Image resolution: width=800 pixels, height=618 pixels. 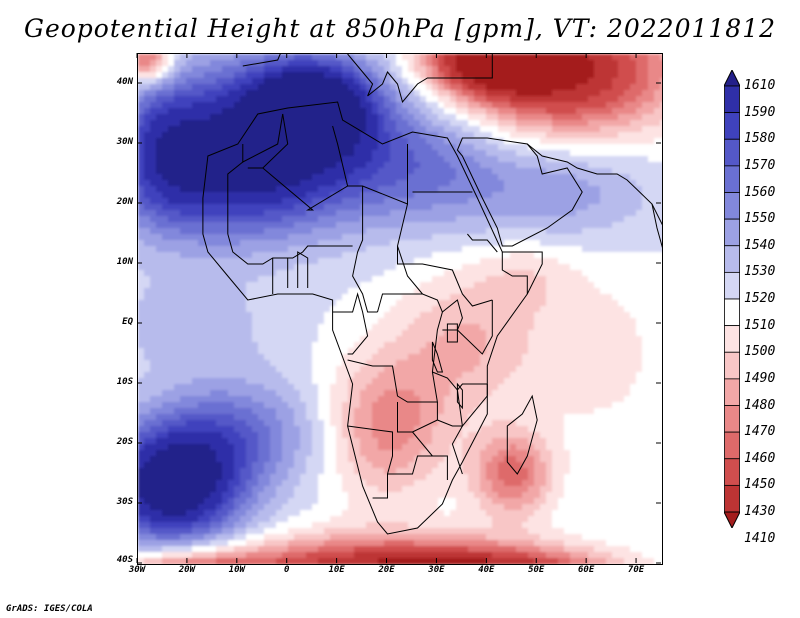 I want to click on colorbar-label: 1510, so click(x=760, y=325).